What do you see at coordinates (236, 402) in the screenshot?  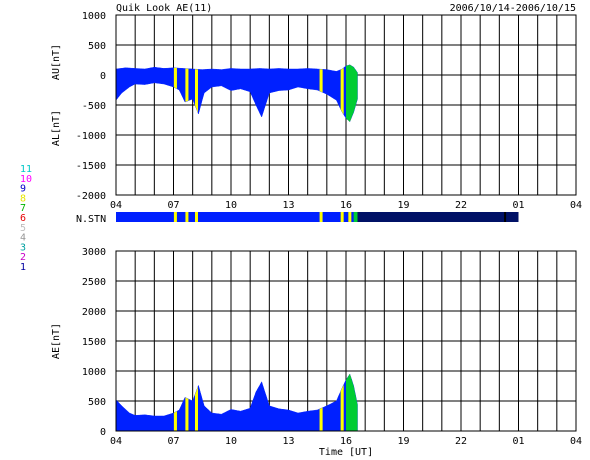 I see `bottom-data` at bounding box center [236, 402].